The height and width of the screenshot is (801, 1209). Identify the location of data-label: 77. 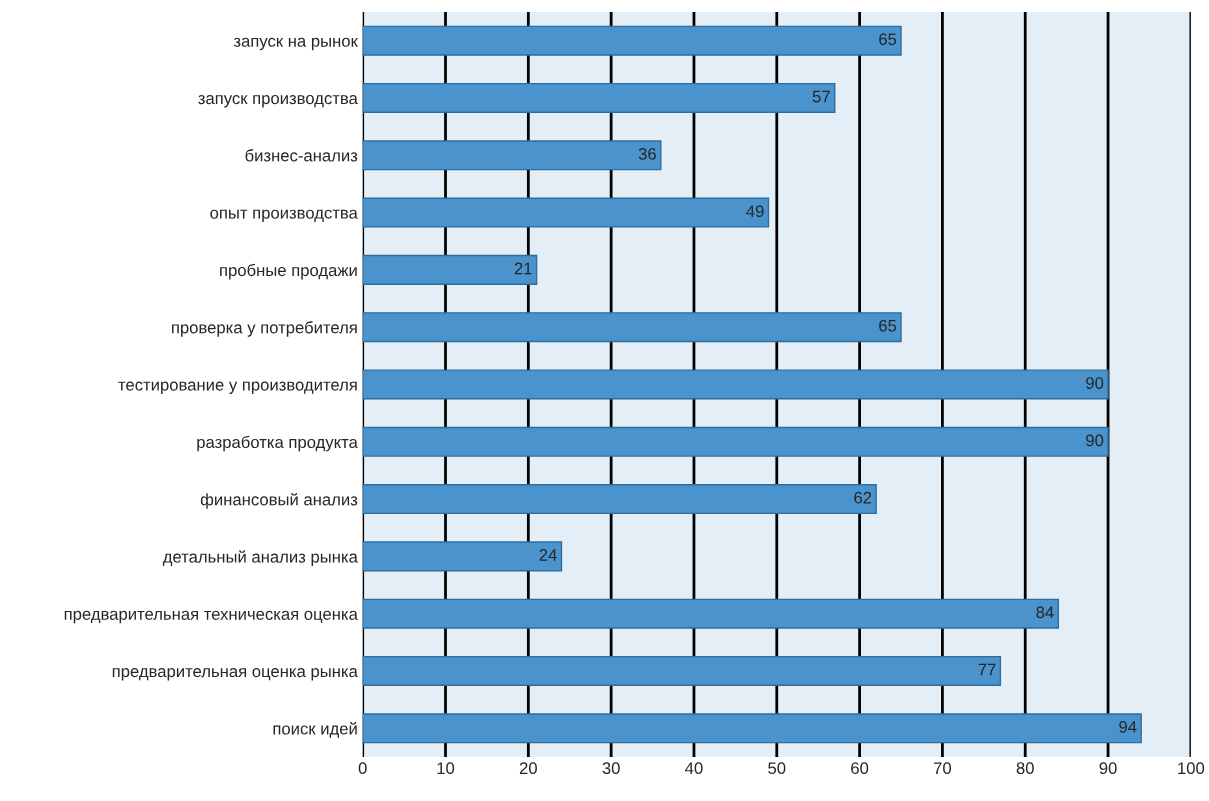
(987, 669).